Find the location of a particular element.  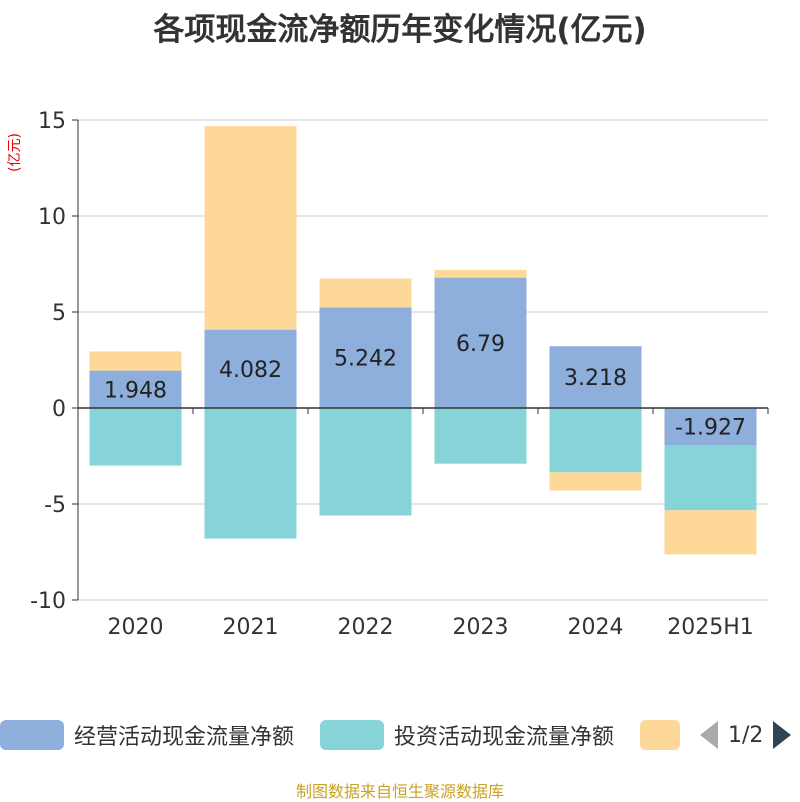

bar-series2-2022 is located at coordinates (365, 462).